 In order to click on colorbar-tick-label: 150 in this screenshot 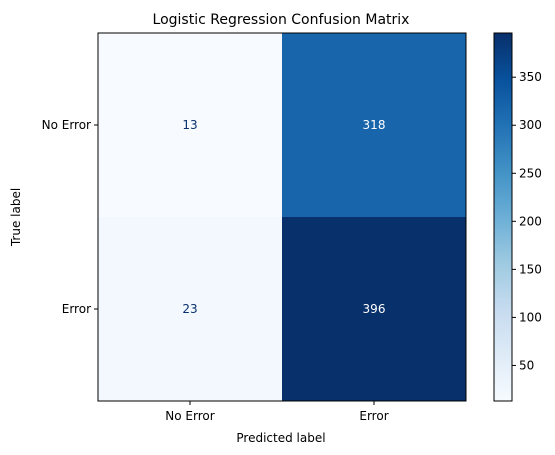, I will do `click(530, 269)`.